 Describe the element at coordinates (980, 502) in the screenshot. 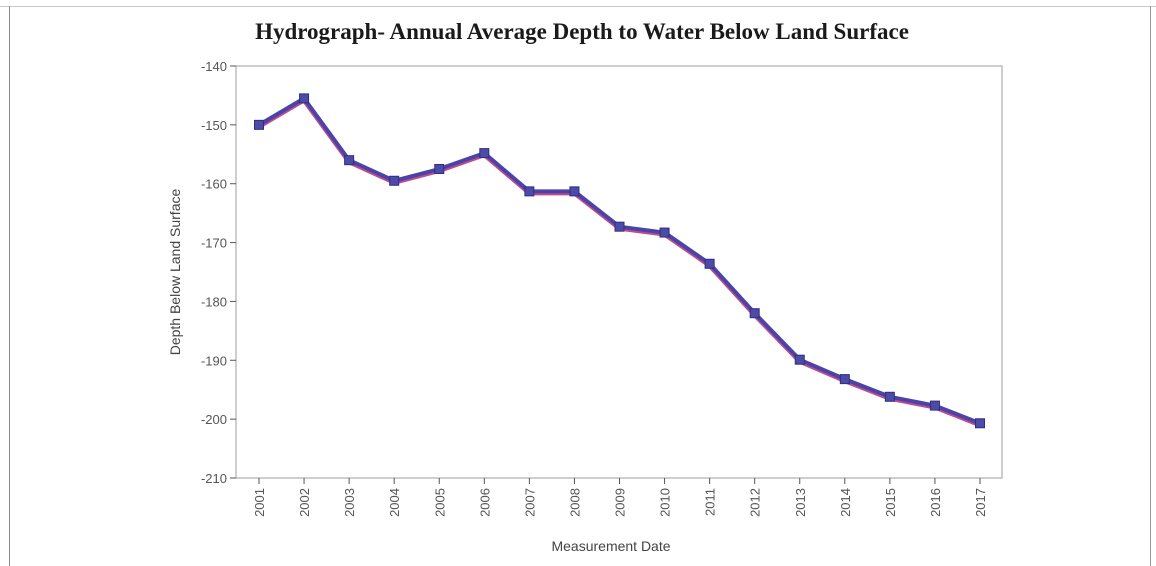

I see `x-tick-label: 2017` at that location.